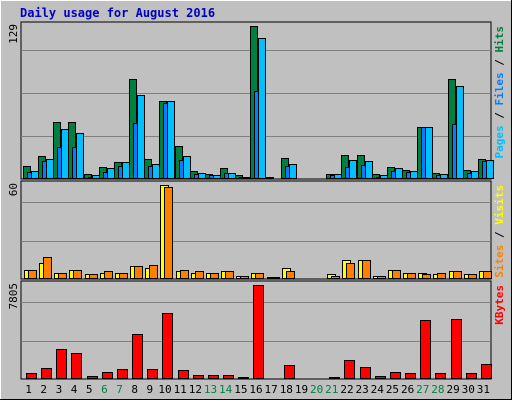 This screenshot has width=512, height=404. I want to click on day-label-30: 30, so click(468, 389).